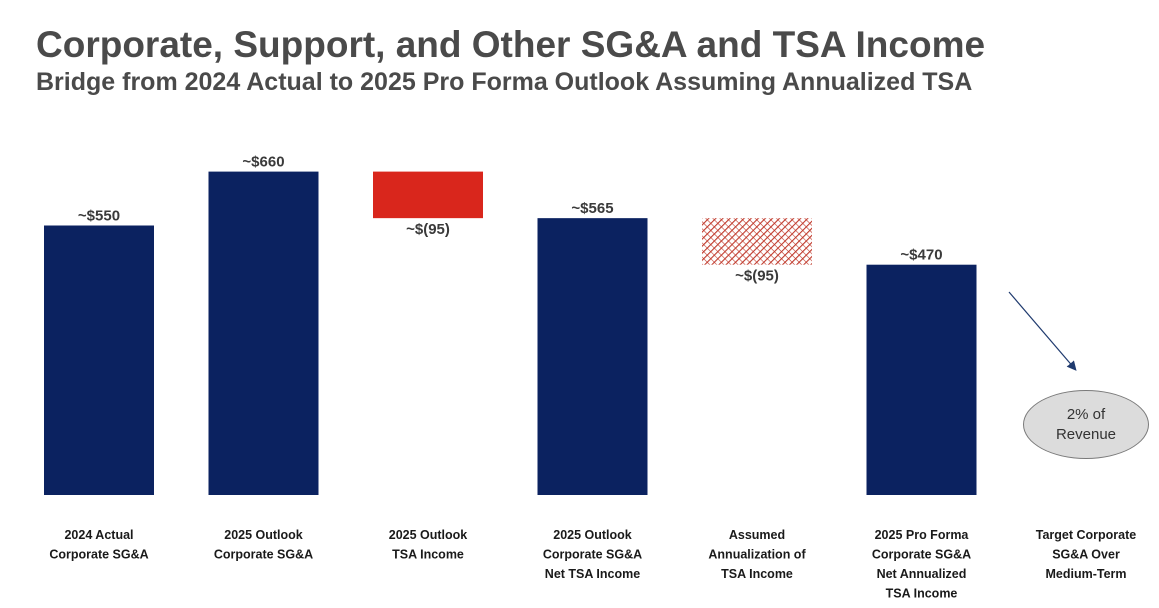 Image resolution: width=1159 pixels, height=608 pixels. Describe the element at coordinates (592, 554) in the screenshot. I see `category-label-3: 2025 Outlook Corporate SG&A Net TSA Income` at that location.